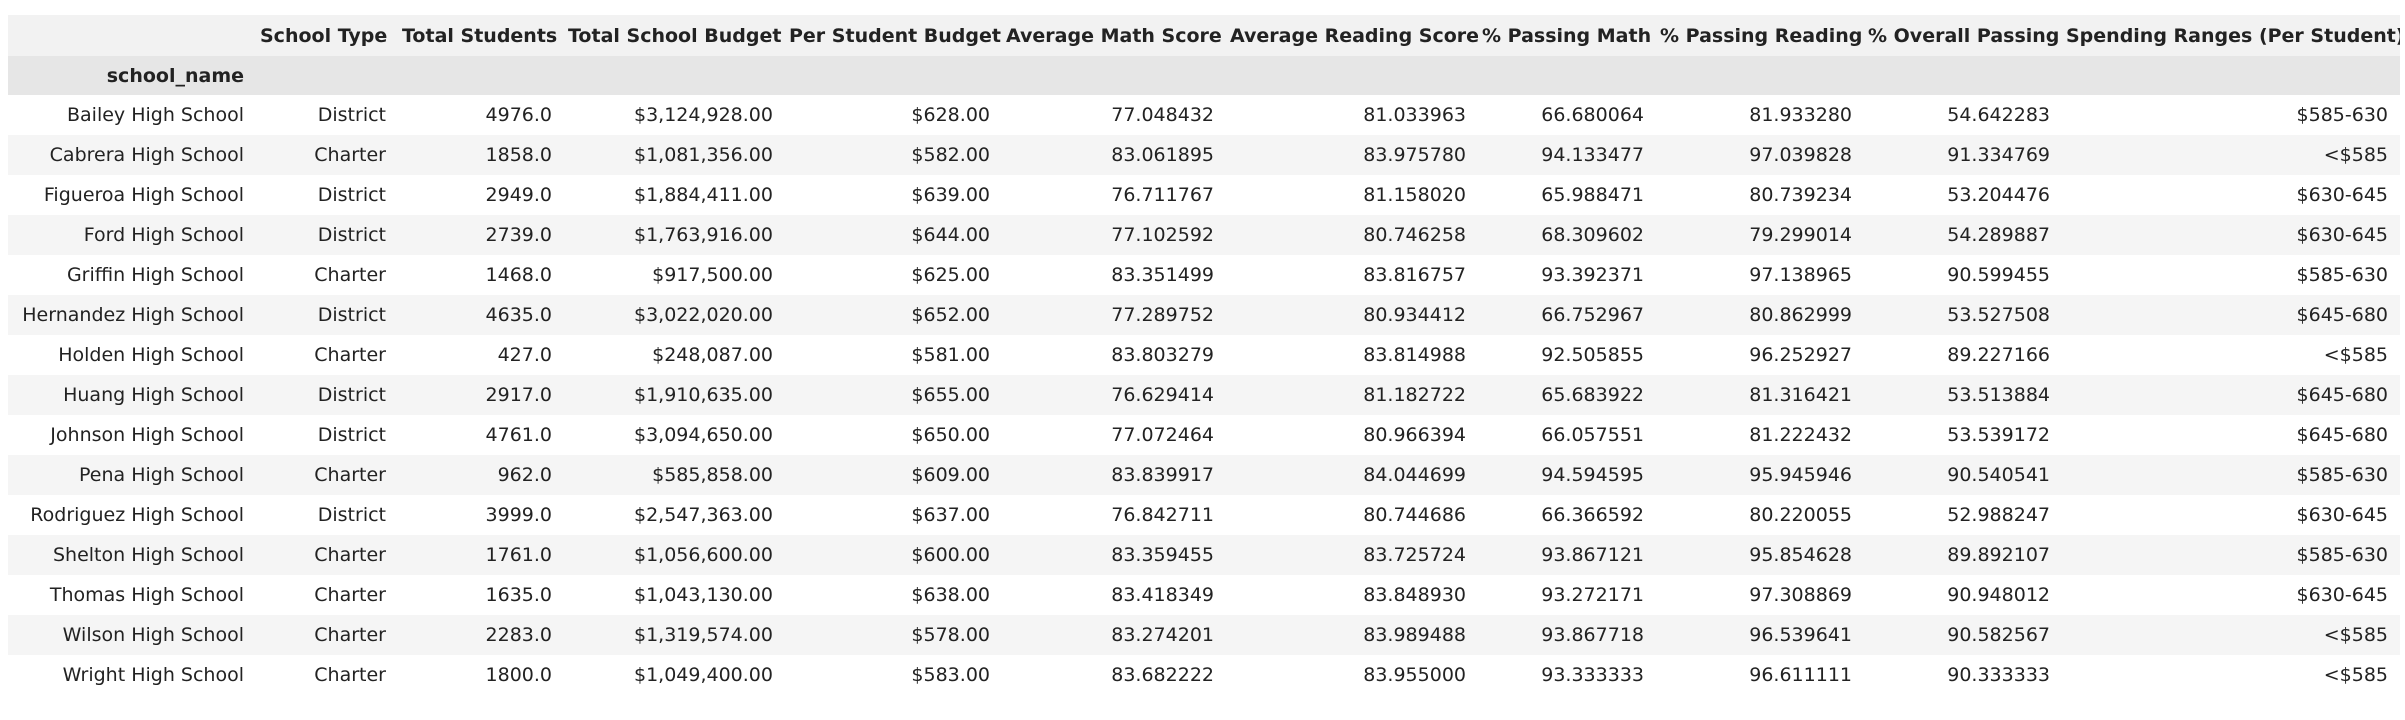 This screenshot has width=2405, height=720. What do you see at coordinates (1162, 355) in the screenshot?
I see `table-cell: 83.803279` at bounding box center [1162, 355].